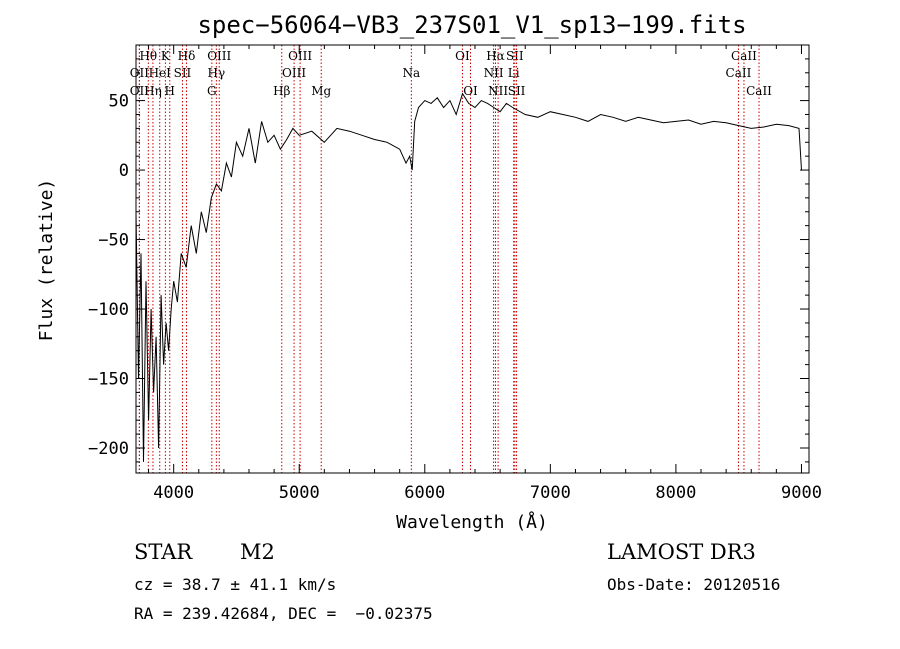 This screenshot has height=649, width=900. I want to click on y-tick-label: 0, so click(124, 171).